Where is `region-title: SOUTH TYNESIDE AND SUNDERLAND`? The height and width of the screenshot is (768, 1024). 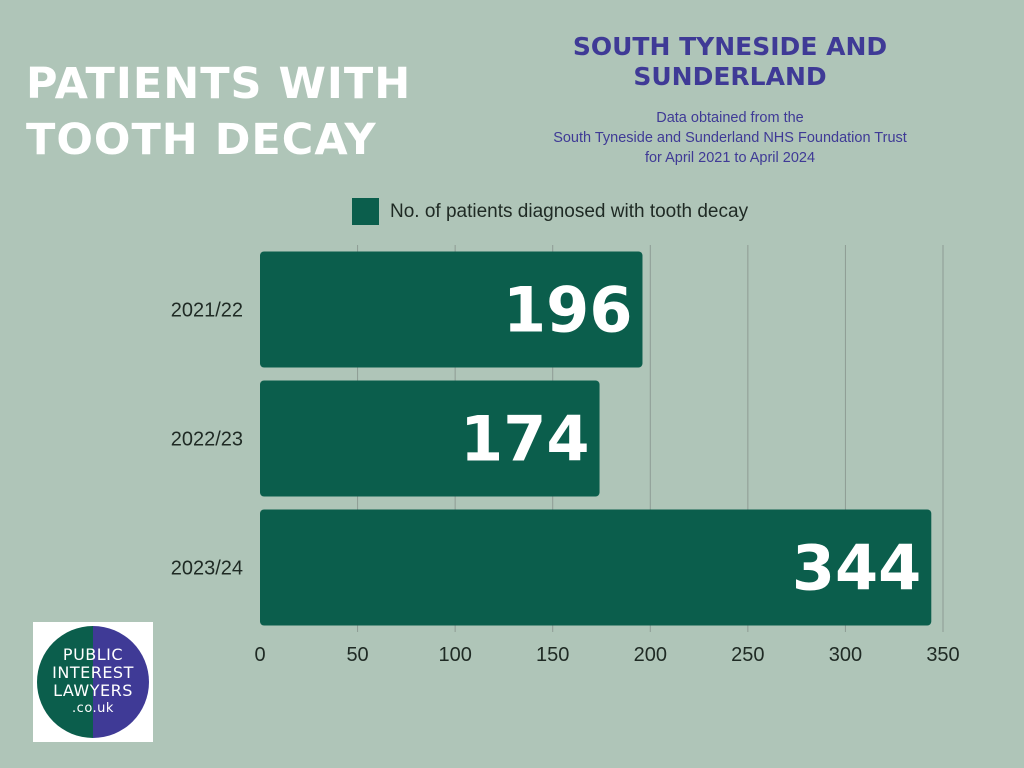 region-title: SOUTH TYNESIDE AND SUNDERLAND is located at coordinates (730, 62).